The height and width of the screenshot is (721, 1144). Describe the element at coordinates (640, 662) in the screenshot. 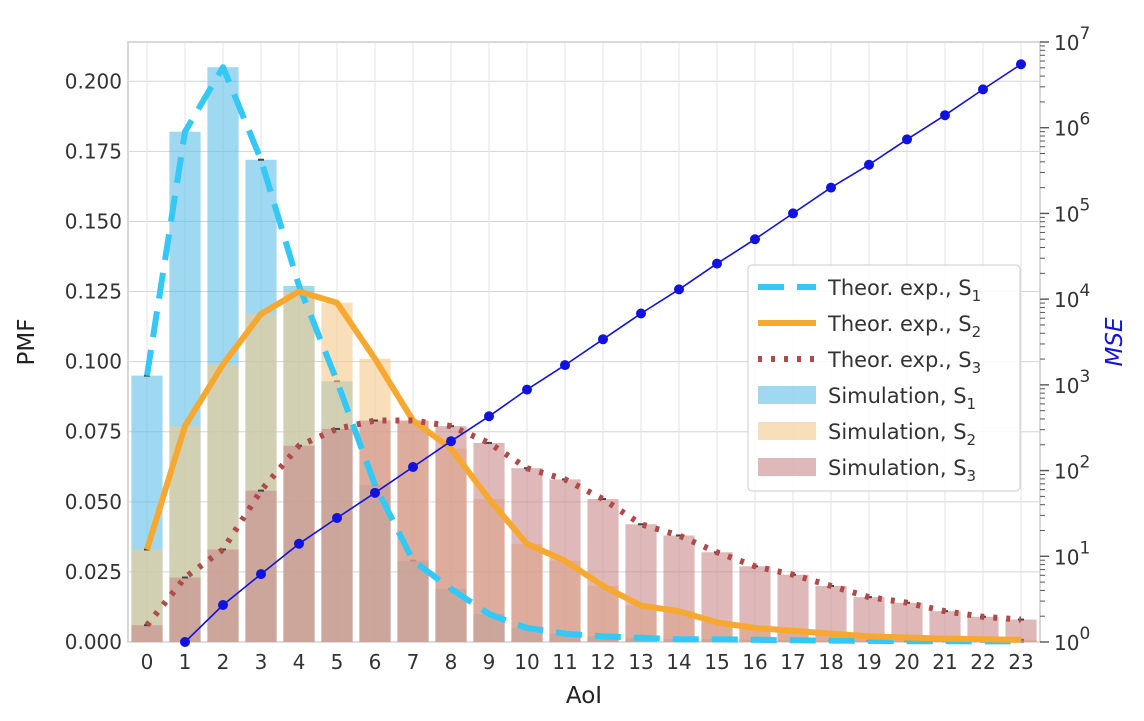

I see `x-tick-label: 13` at that location.